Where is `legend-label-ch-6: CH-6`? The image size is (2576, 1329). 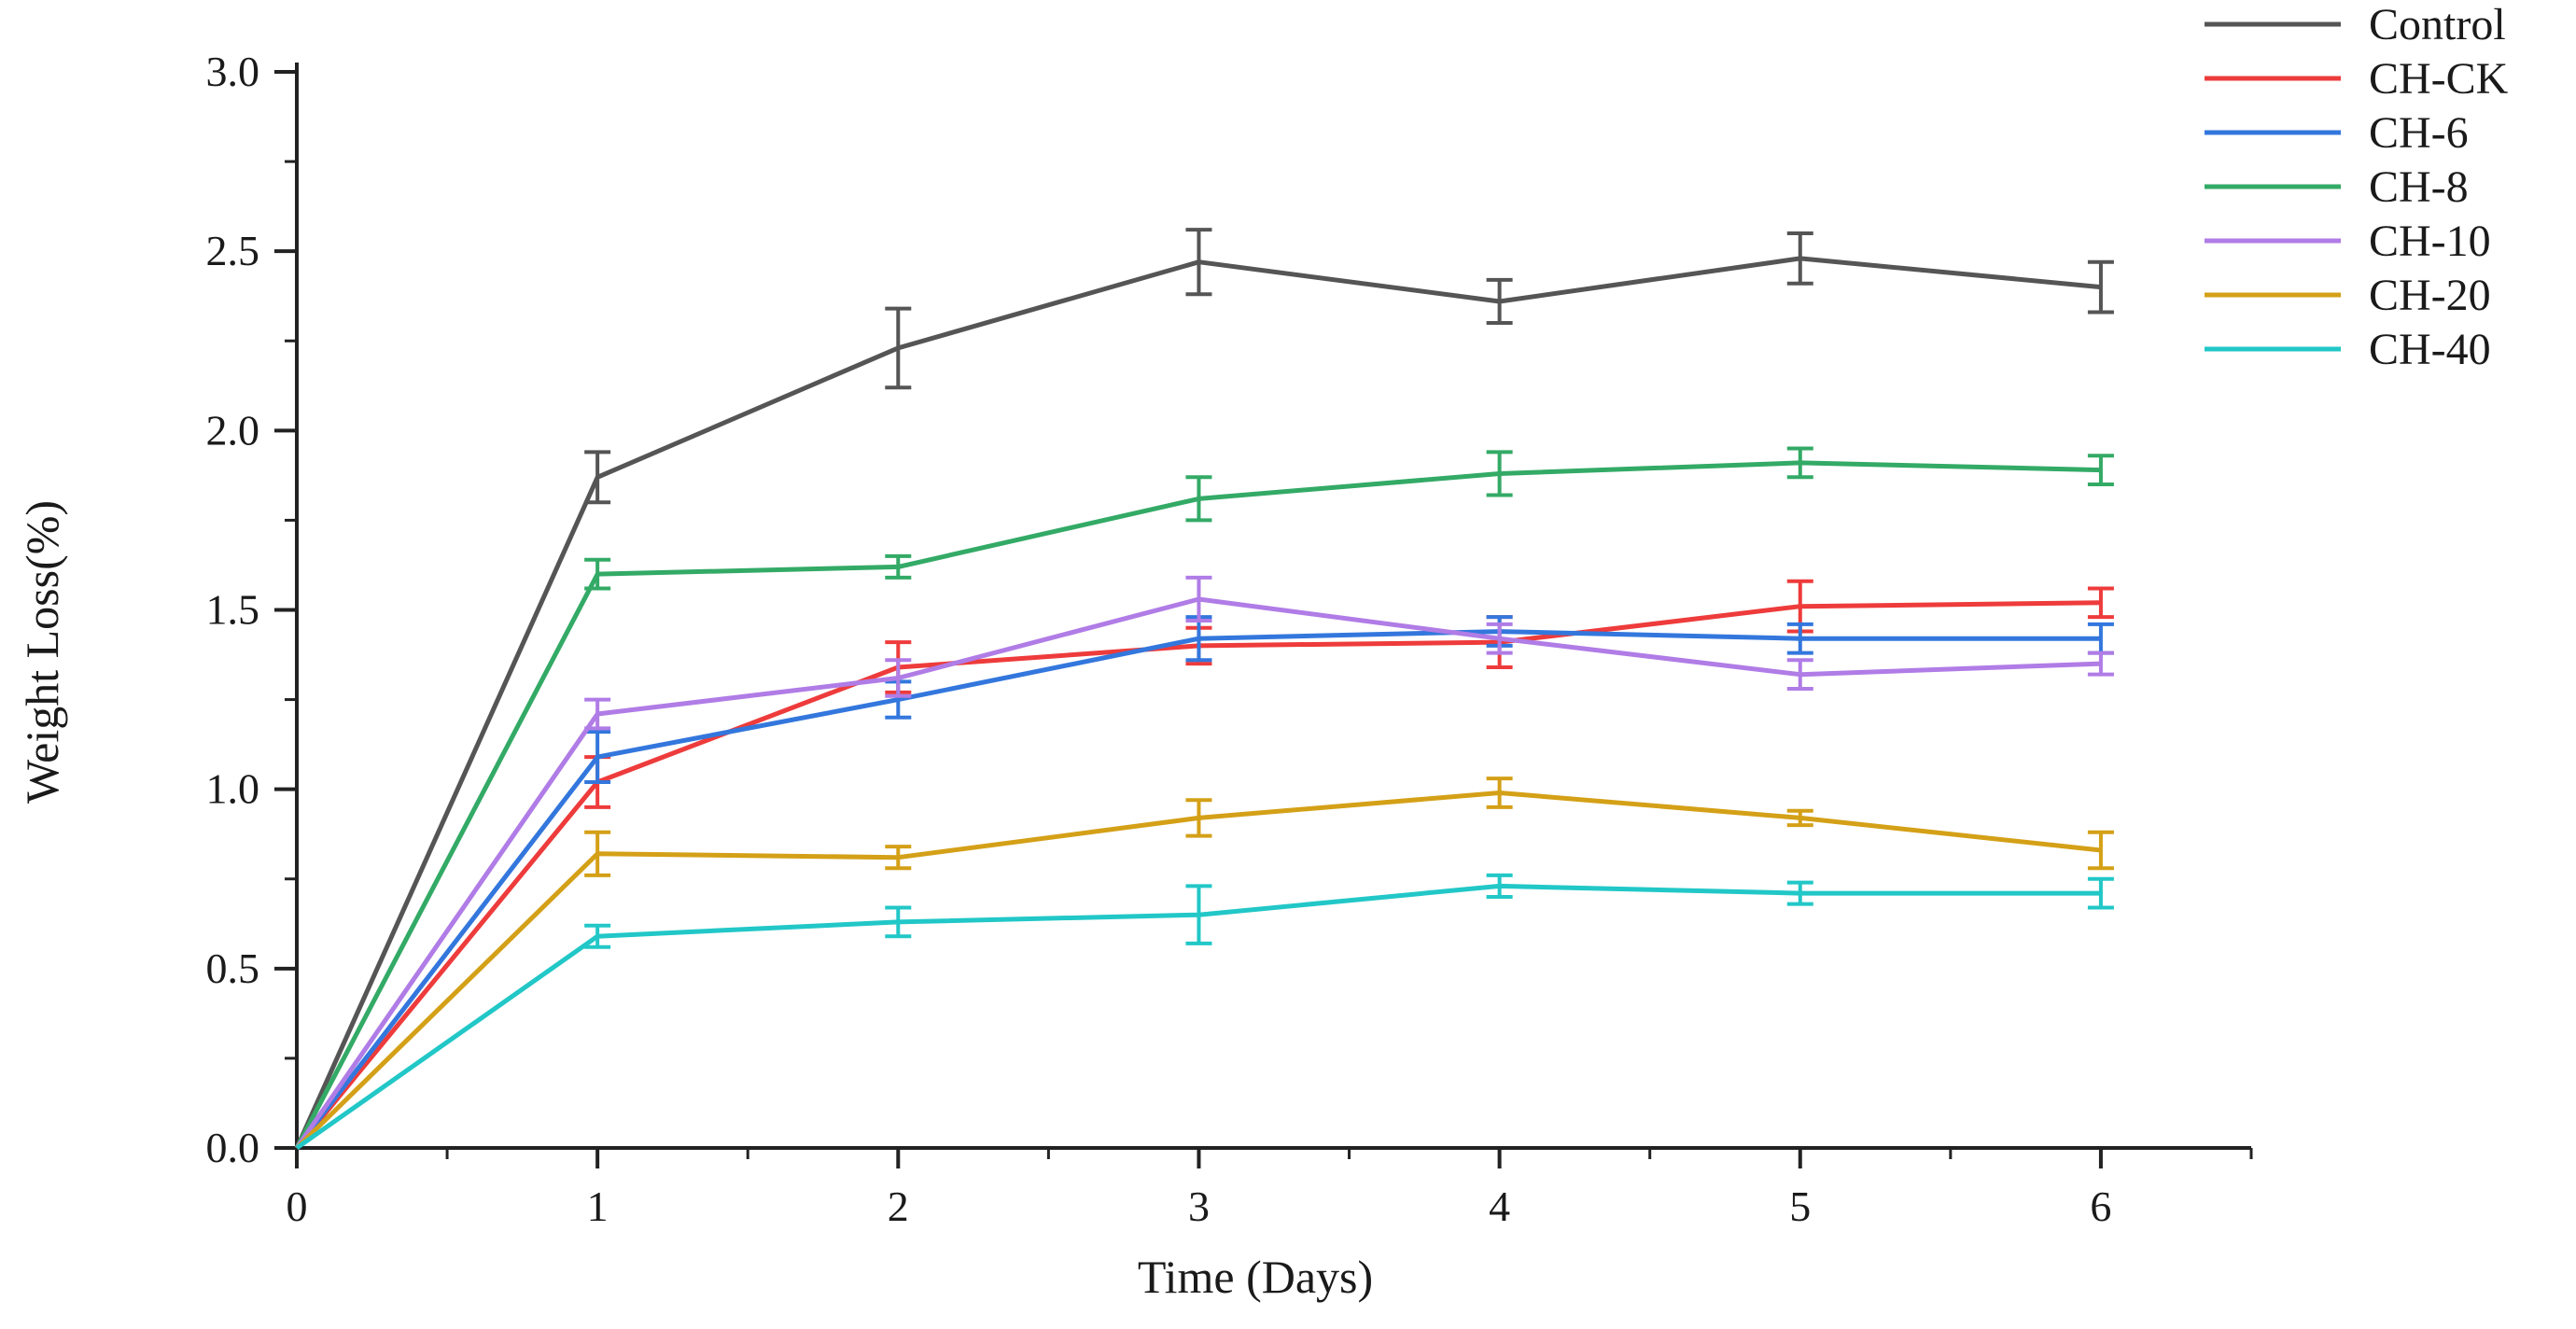
legend-label-ch-6: CH-6 is located at coordinates (2419, 133).